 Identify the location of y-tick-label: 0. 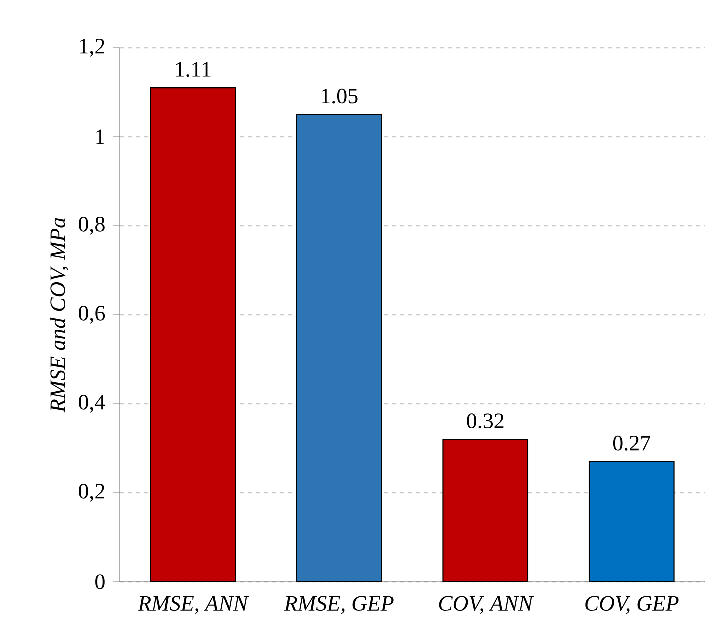
(100, 582).